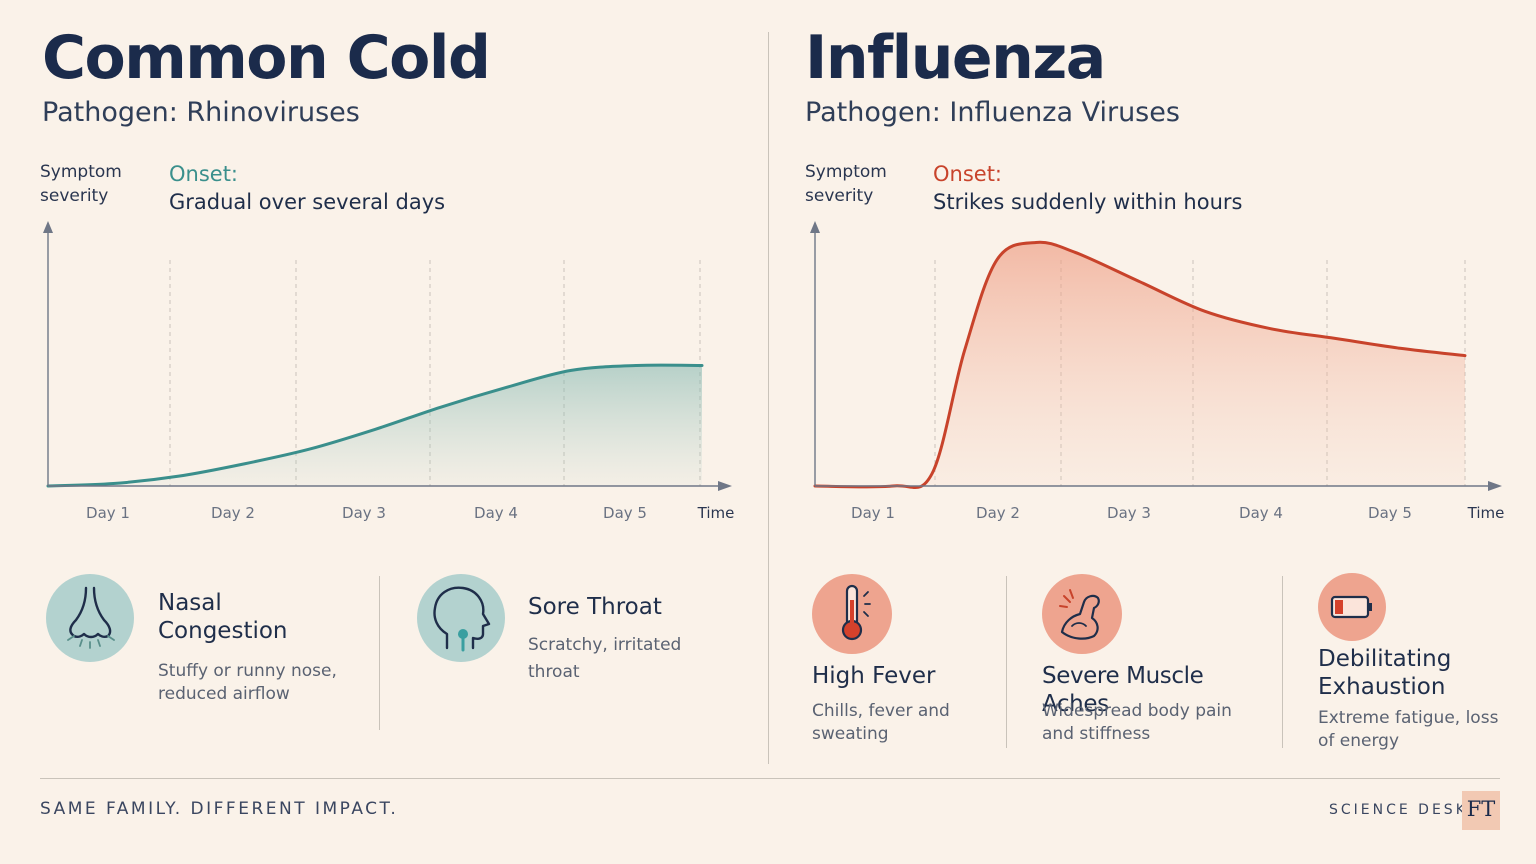  What do you see at coordinates (461, 618) in the screenshot?
I see `throat-icon` at bounding box center [461, 618].